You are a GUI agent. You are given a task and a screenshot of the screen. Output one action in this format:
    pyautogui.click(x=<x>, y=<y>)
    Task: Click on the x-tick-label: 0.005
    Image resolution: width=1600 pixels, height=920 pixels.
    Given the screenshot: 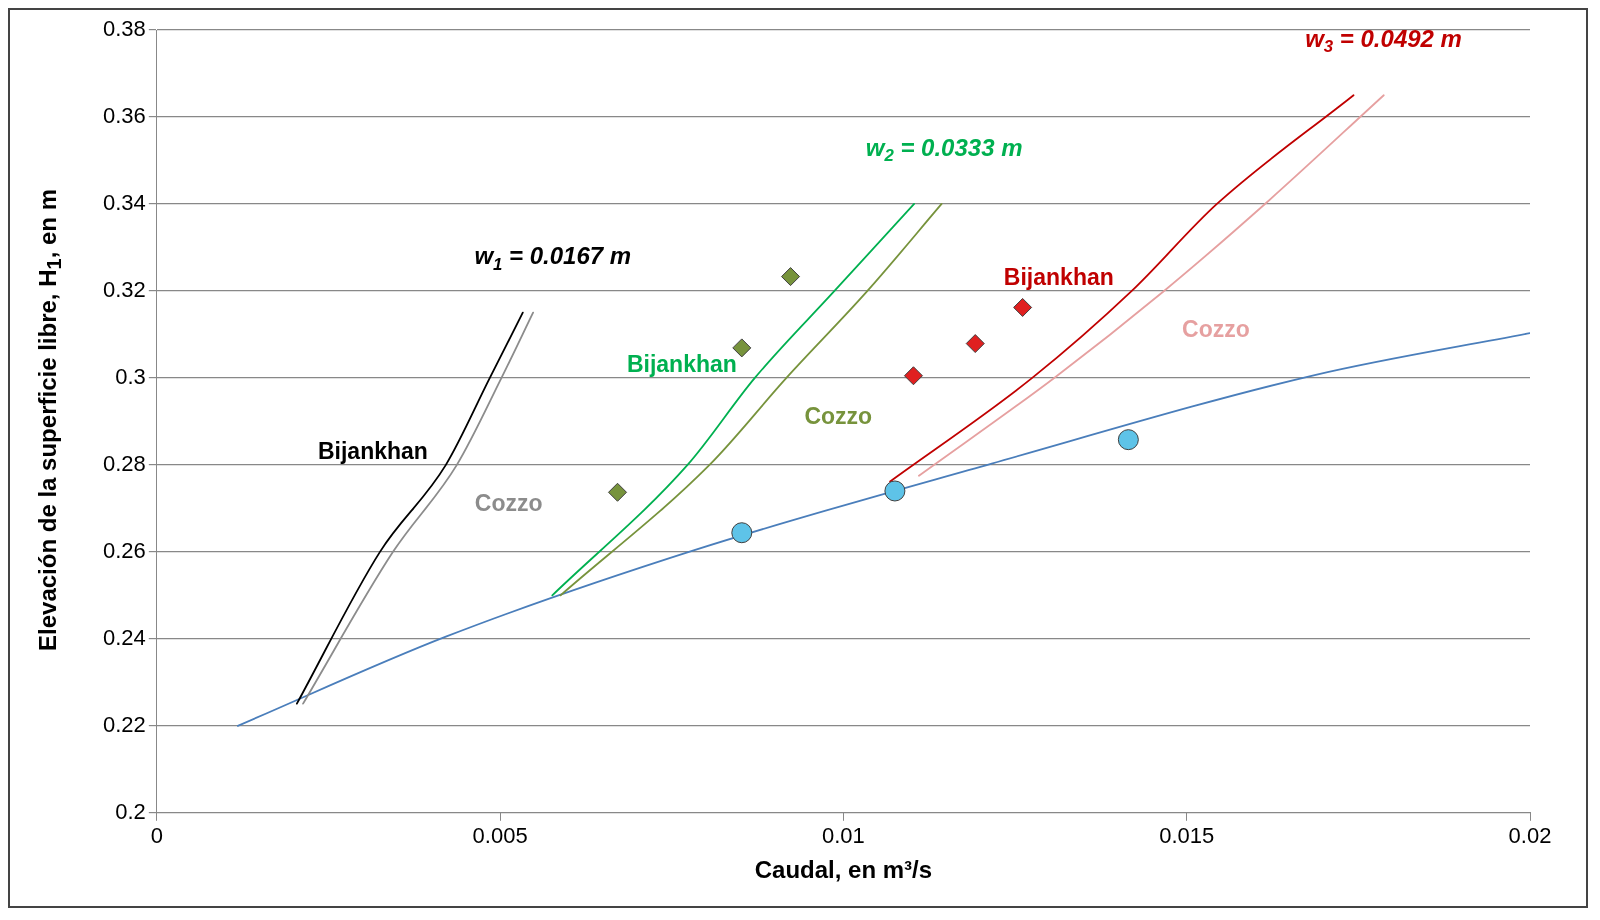 What is the action you would take?
    pyautogui.click(x=500, y=836)
    